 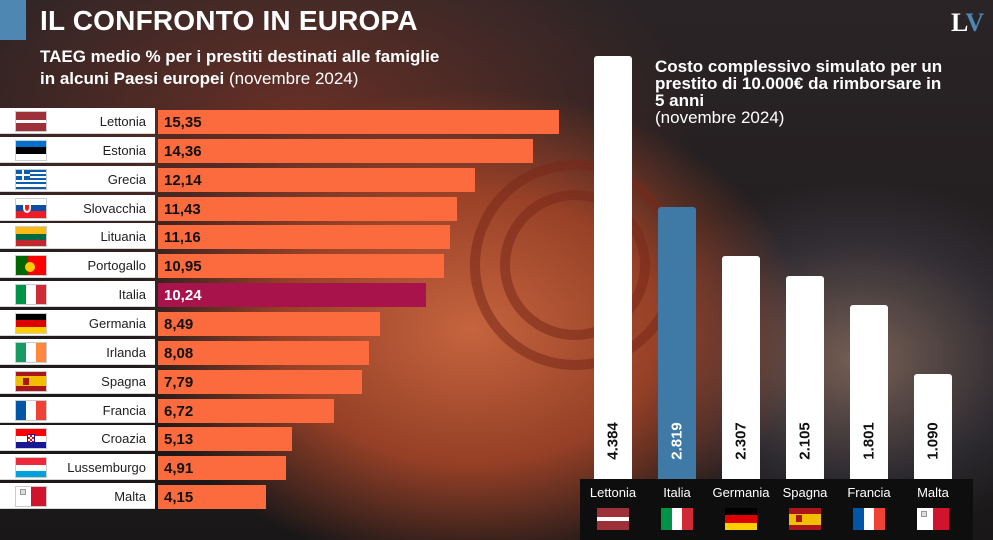 What do you see at coordinates (776, 509) in the screenshot?
I see `column-chart-base-panel` at bounding box center [776, 509].